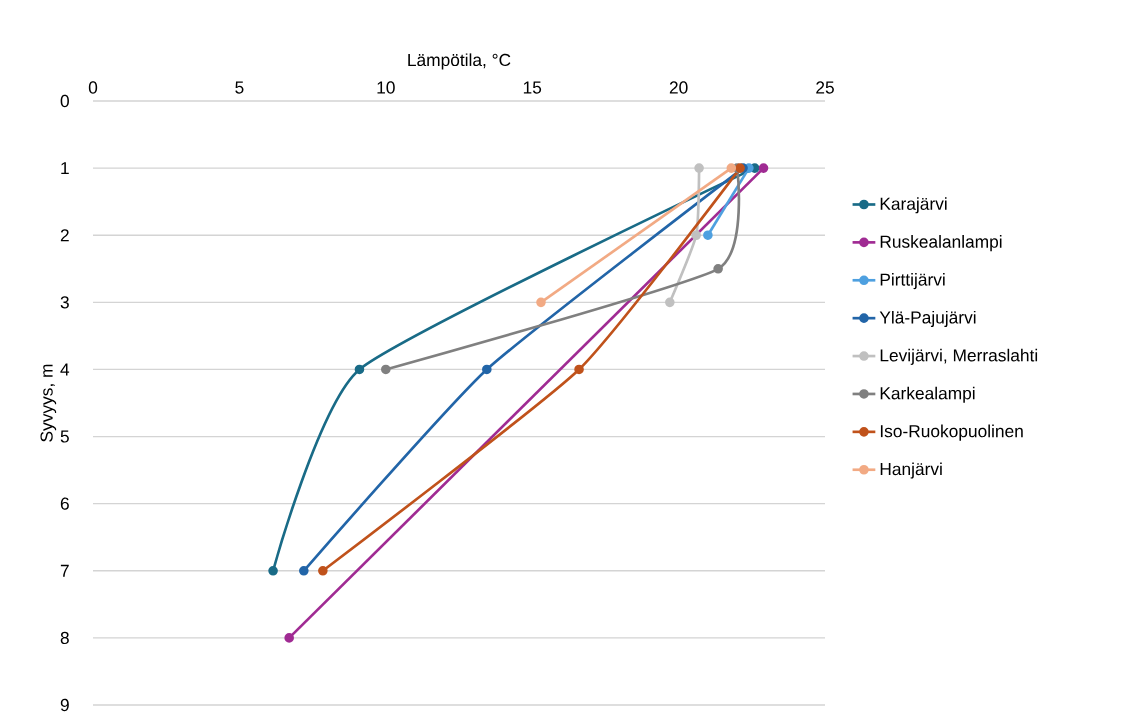 This screenshot has width=1121, height=715. What do you see at coordinates (825, 87) in the screenshot?
I see `x-tick-label: 25` at bounding box center [825, 87].